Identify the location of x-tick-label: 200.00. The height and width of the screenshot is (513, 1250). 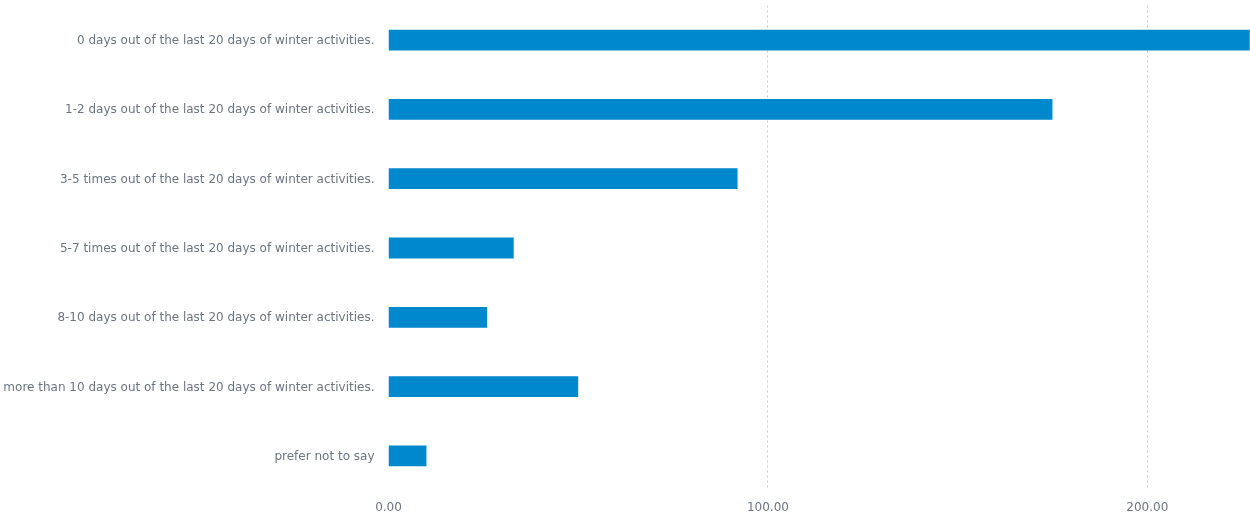
(1147, 506).